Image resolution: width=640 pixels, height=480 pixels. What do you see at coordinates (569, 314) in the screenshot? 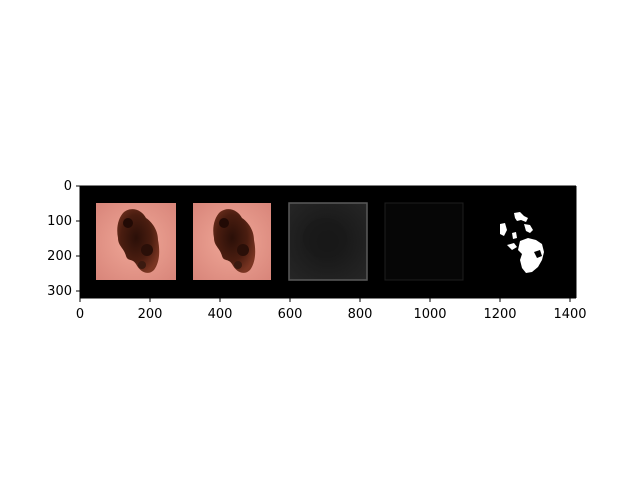
I see `x-tick-label: 1400` at bounding box center [569, 314].